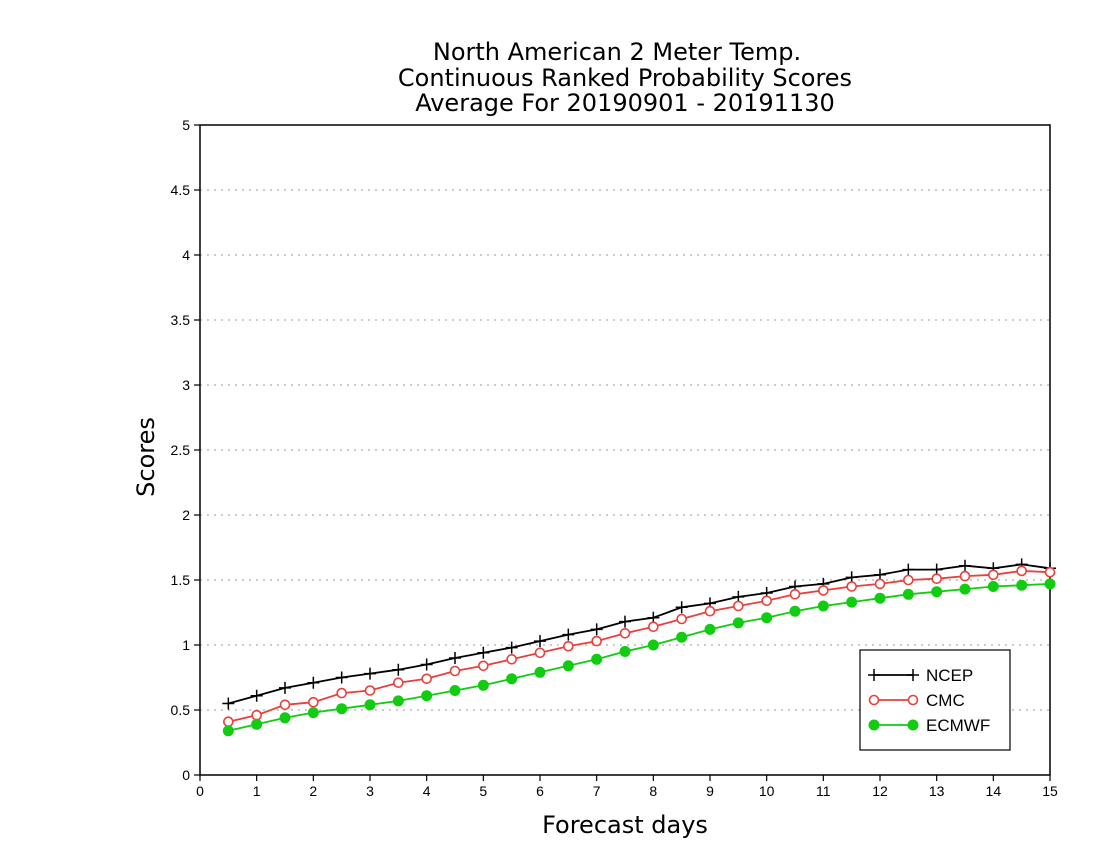 The height and width of the screenshot is (850, 1100). Describe the element at coordinates (186, 125) in the screenshot. I see `y-tick-label: 5` at that location.